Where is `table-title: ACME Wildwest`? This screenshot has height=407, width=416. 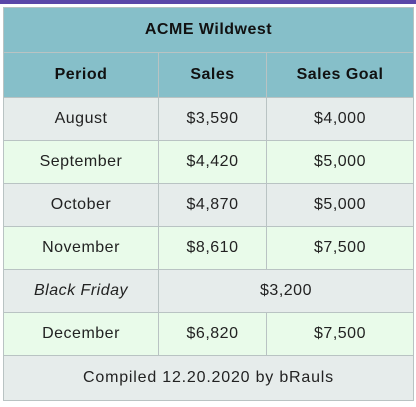
table-title: ACME Wildwest is located at coordinates (208, 30).